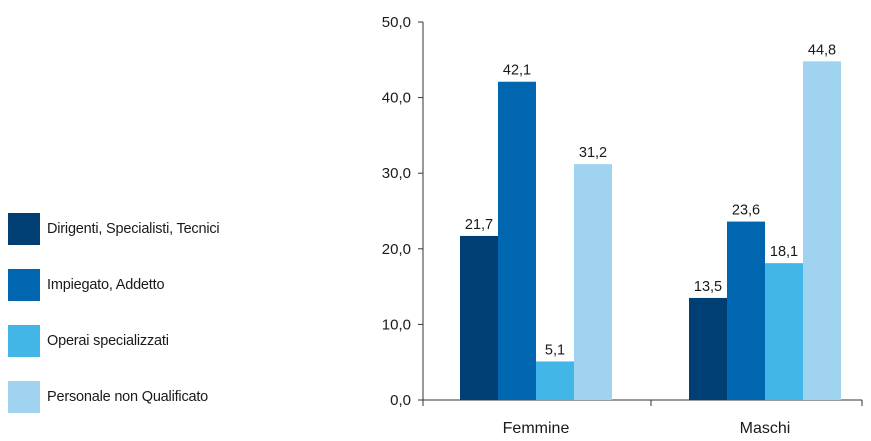  What do you see at coordinates (396, 98) in the screenshot?
I see `y-tick-label: 40,0` at bounding box center [396, 98].